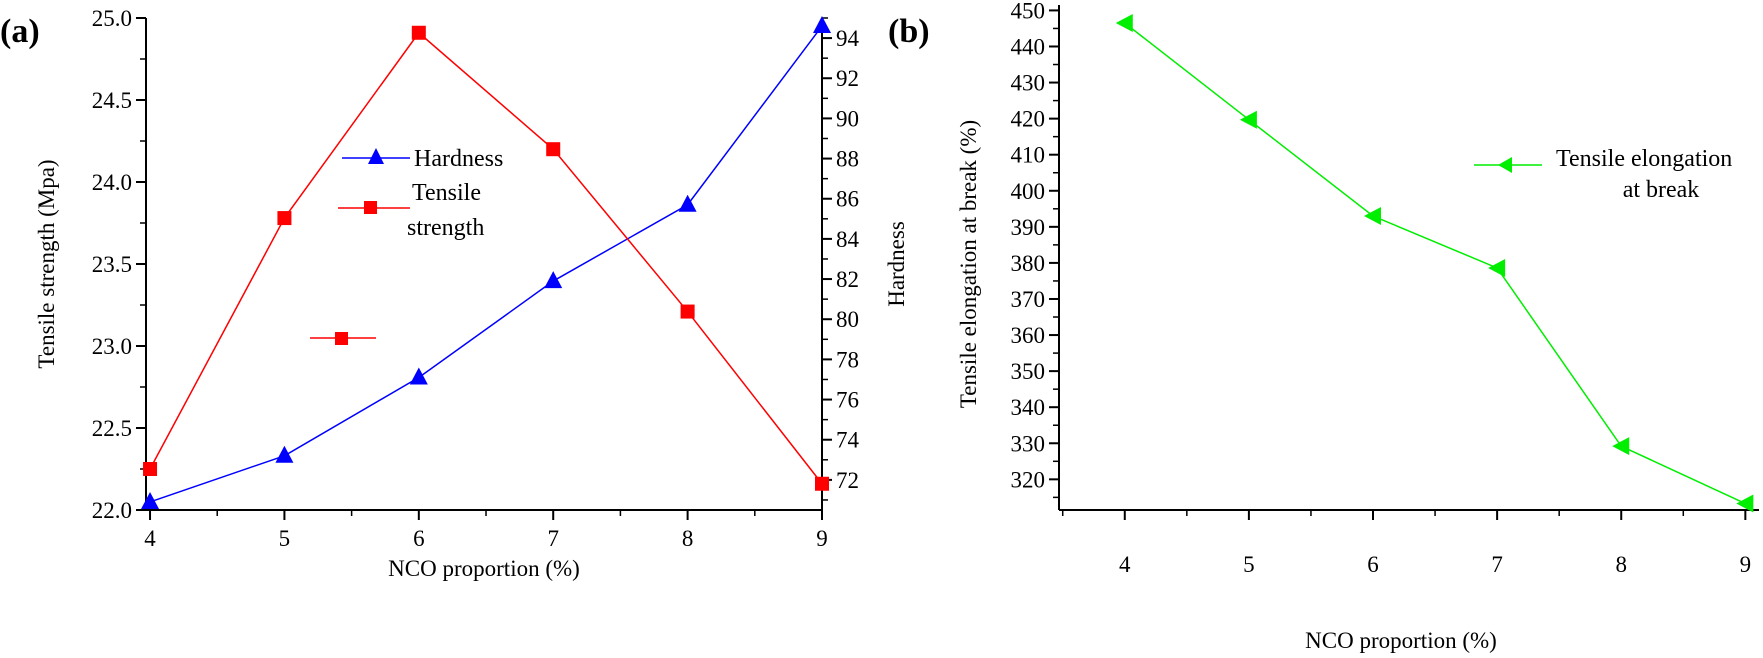 The image size is (1763, 658). Describe the element at coordinates (446, 193) in the screenshot. I see `legend-label-tensile-line1: Tensile` at that location.